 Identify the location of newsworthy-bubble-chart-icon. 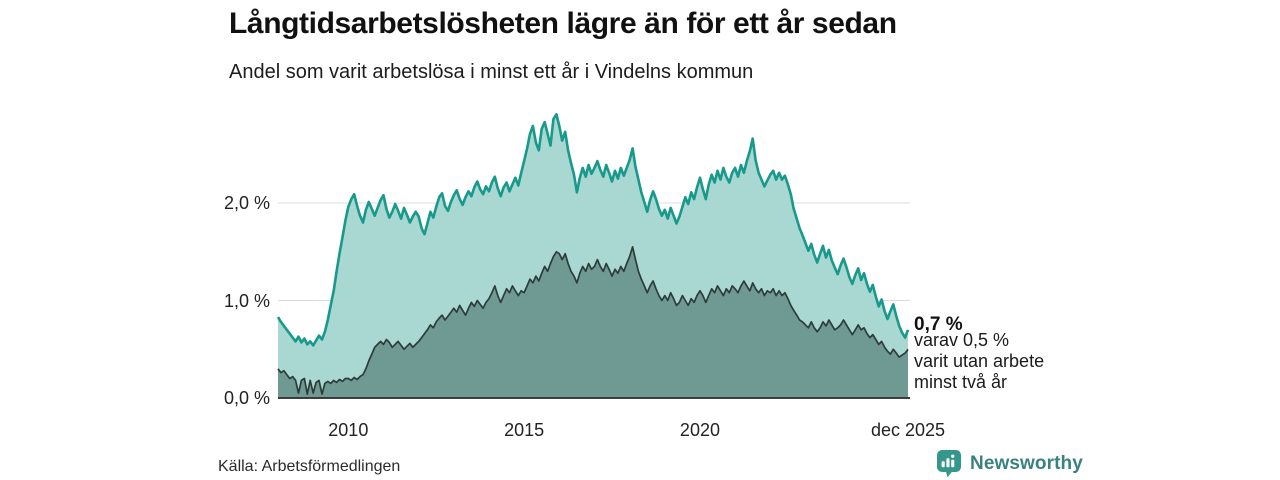
(949, 463).